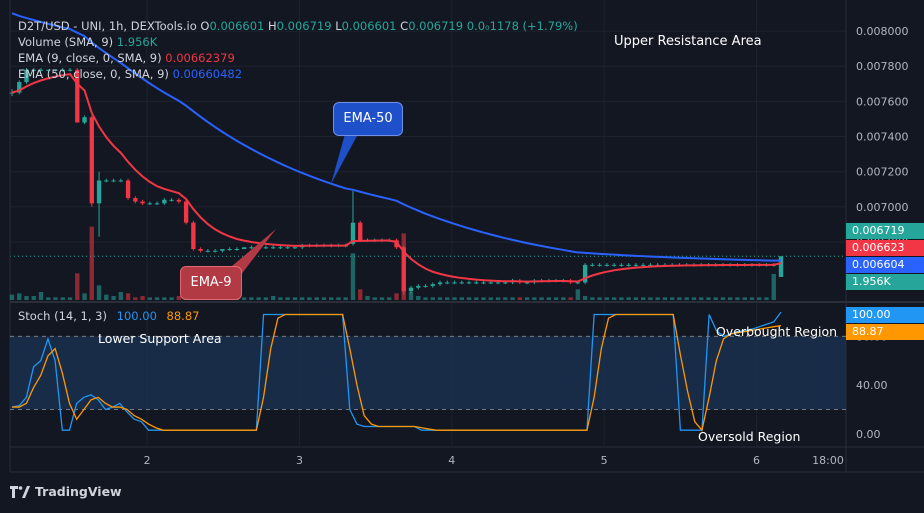  What do you see at coordinates (298, 74) in the screenshot?
I see `indicator-ema50: EMA (50, close, 0, SMA, 9) 0.00660482` at bounding box center [298, 74].